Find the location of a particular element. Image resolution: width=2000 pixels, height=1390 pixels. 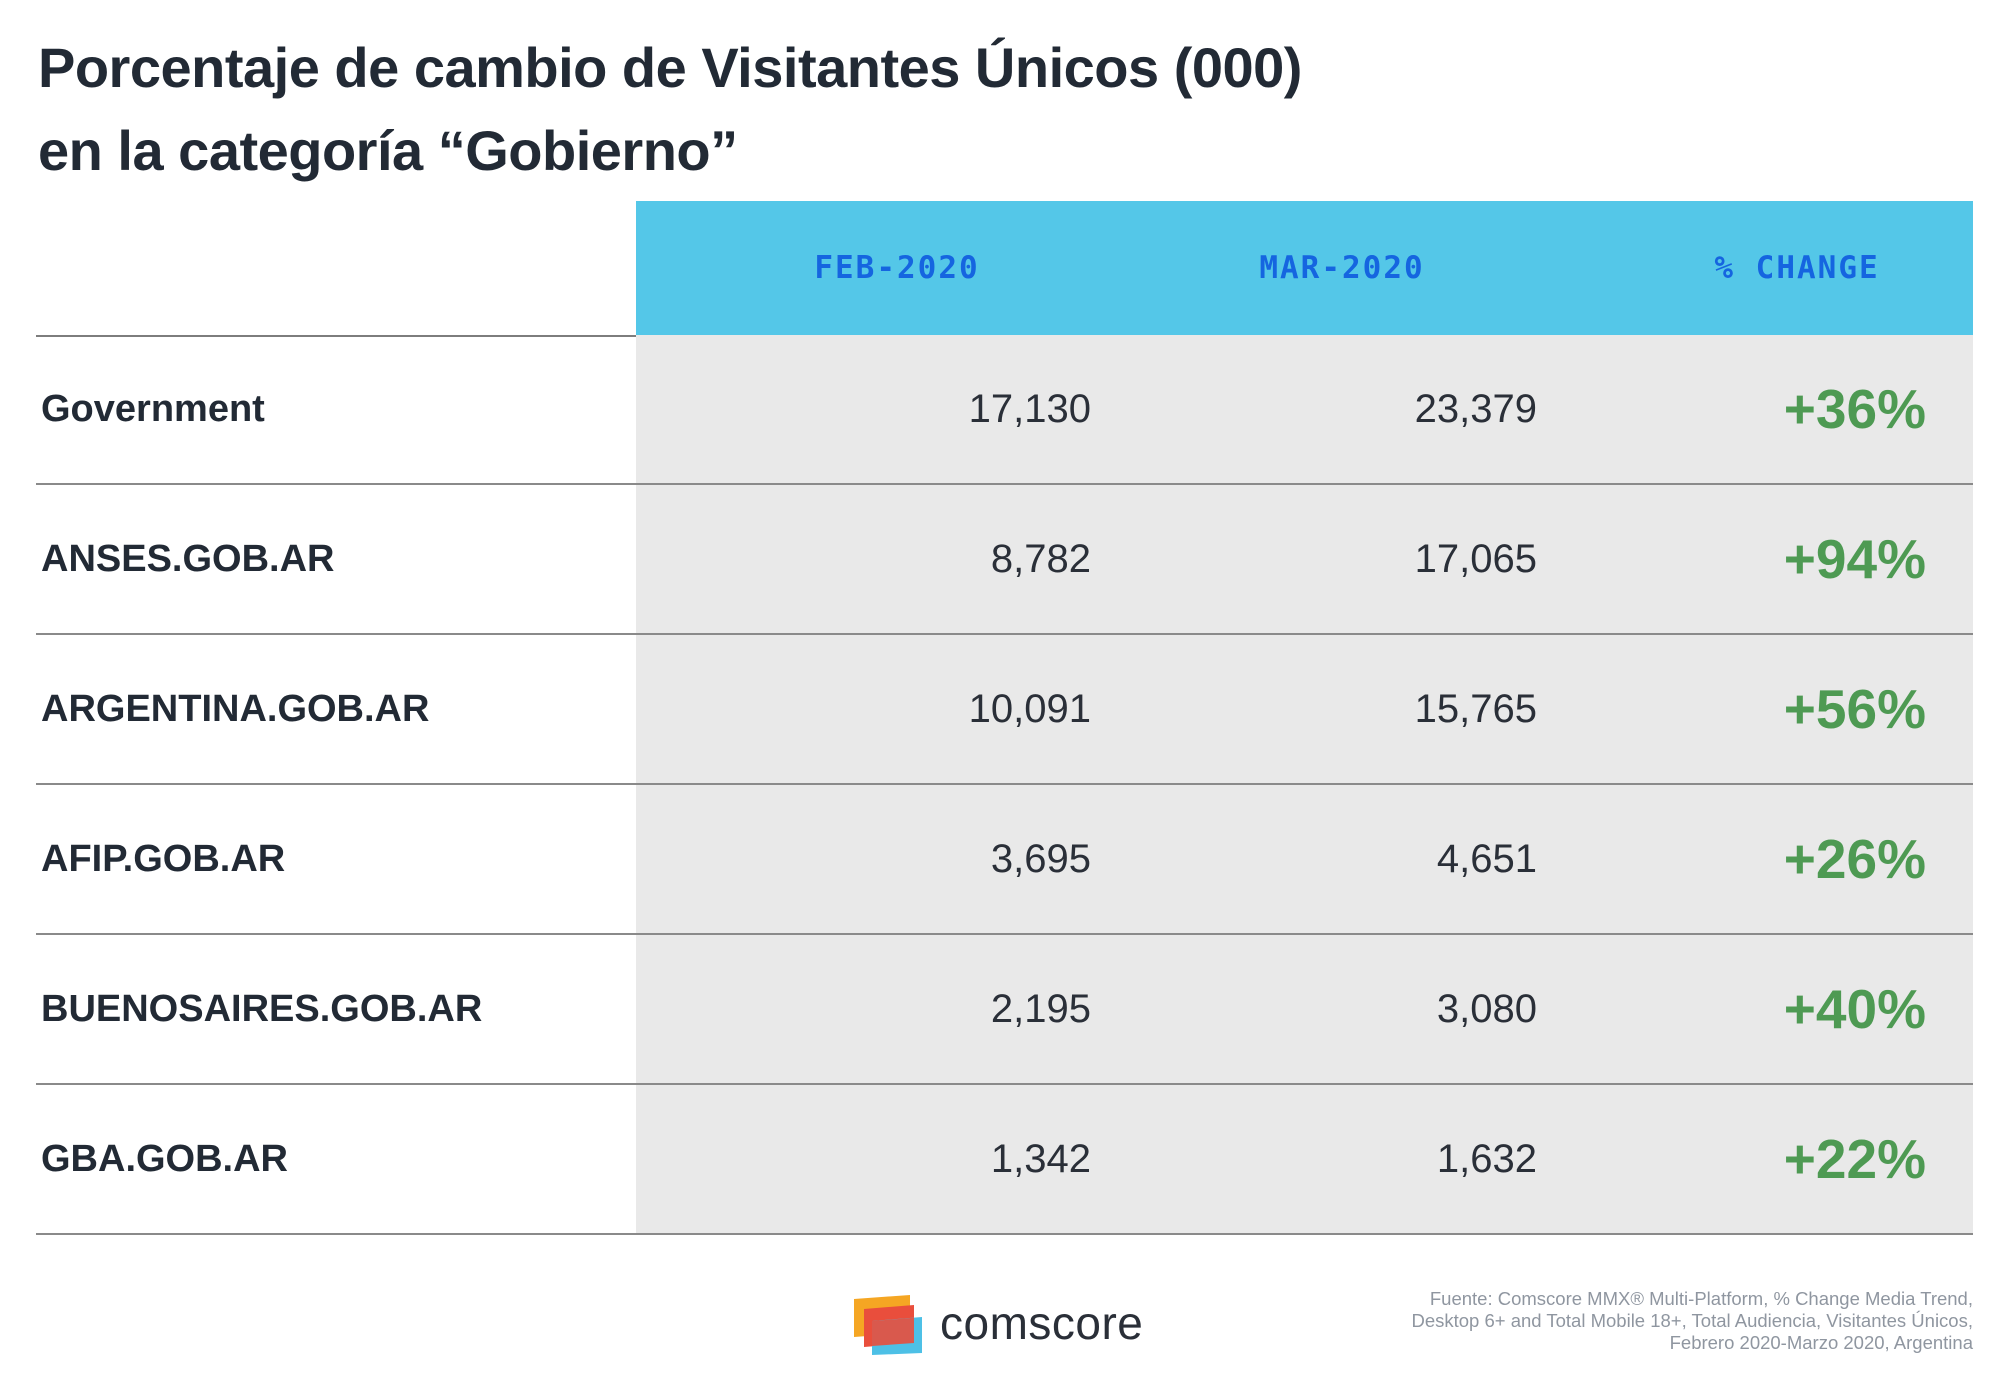

change-value: +26% is located at coordinates (1854, 859).